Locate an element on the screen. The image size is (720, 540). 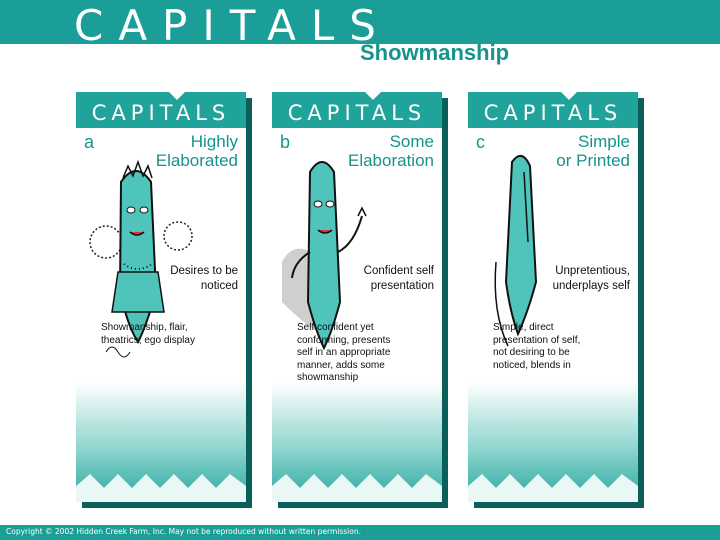
card-letter: c is located at coordinates (480, 142).